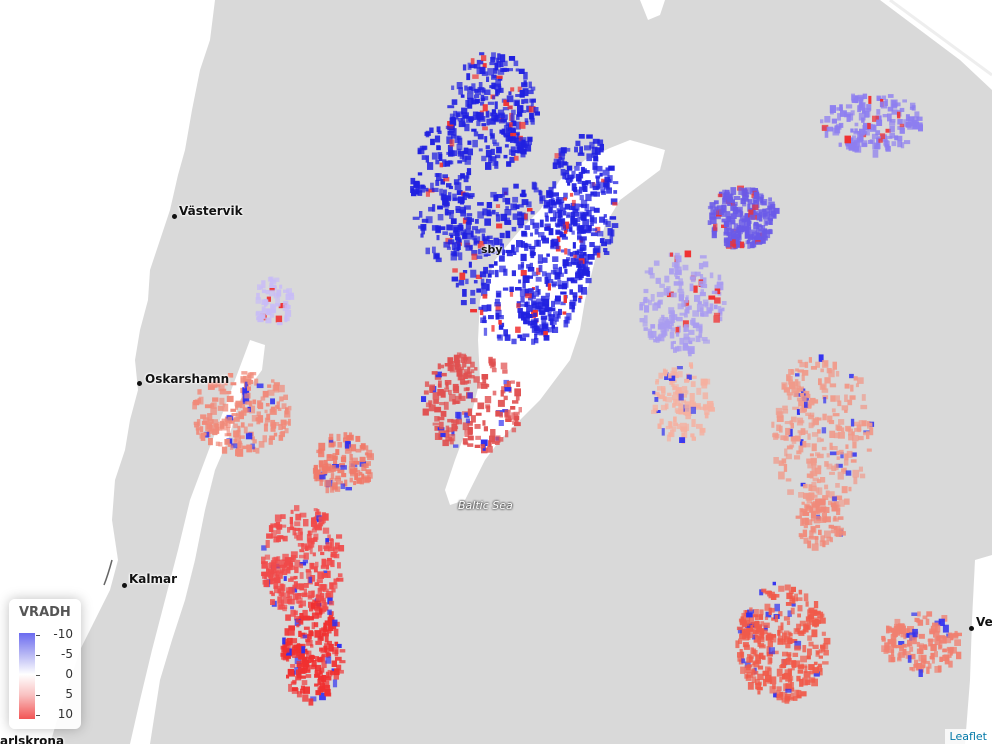 The image size is (992, 744). I want to click on attribution-link: Leaflet, so click(968, 736).